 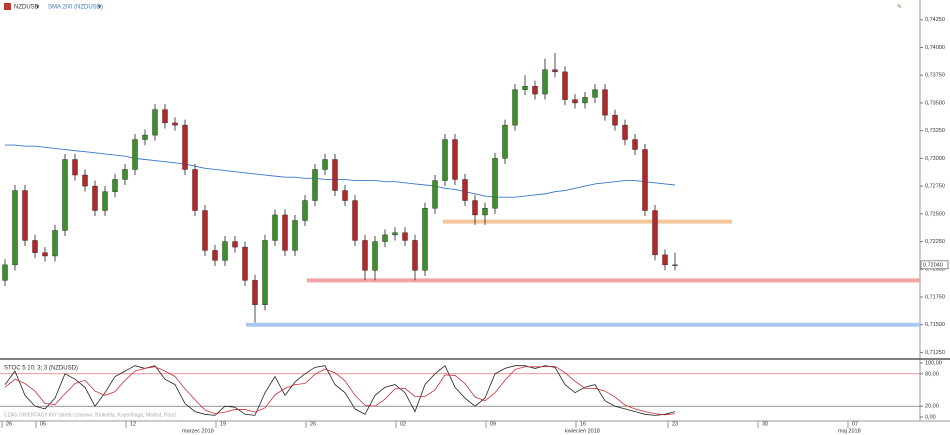 I want to click on month-label: marzec 2018, so click(x=198, y=431).